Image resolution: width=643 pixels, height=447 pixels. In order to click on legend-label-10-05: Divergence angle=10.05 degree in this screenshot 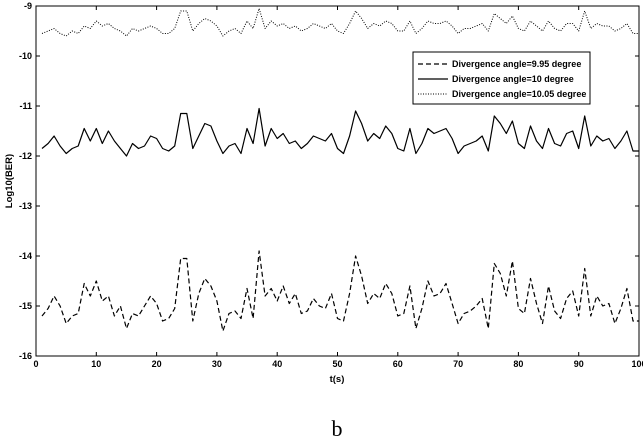, I will do `click(519, 94)`.